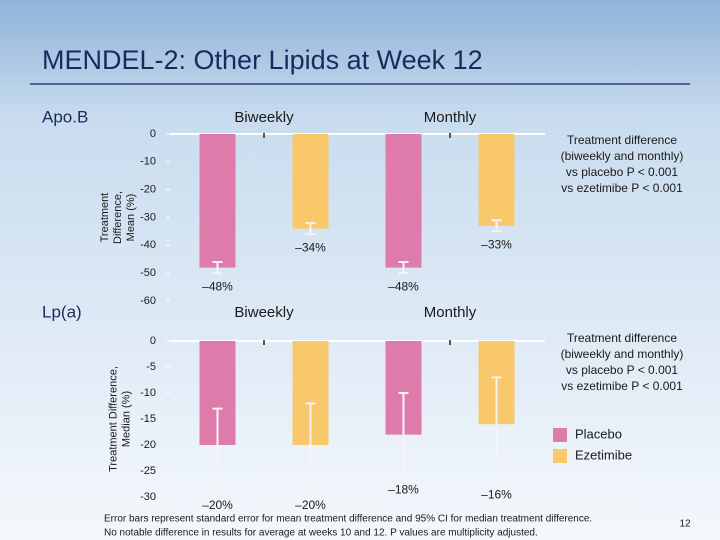  I want to click on value-label: –18%, so click(403, 489).